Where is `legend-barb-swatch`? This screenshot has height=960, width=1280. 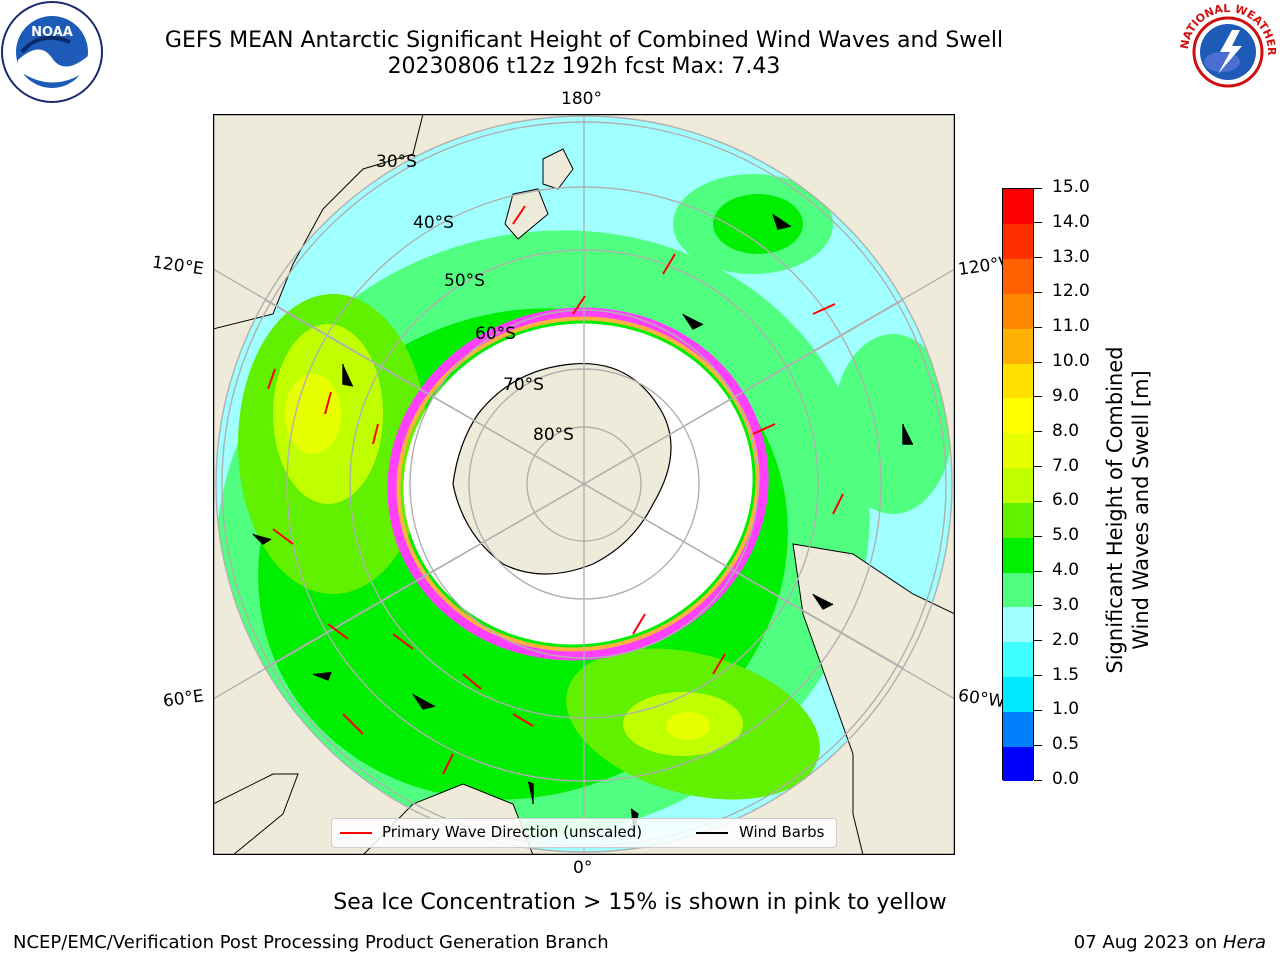 legend-barb-swatch is located at coordinates (712, 833).